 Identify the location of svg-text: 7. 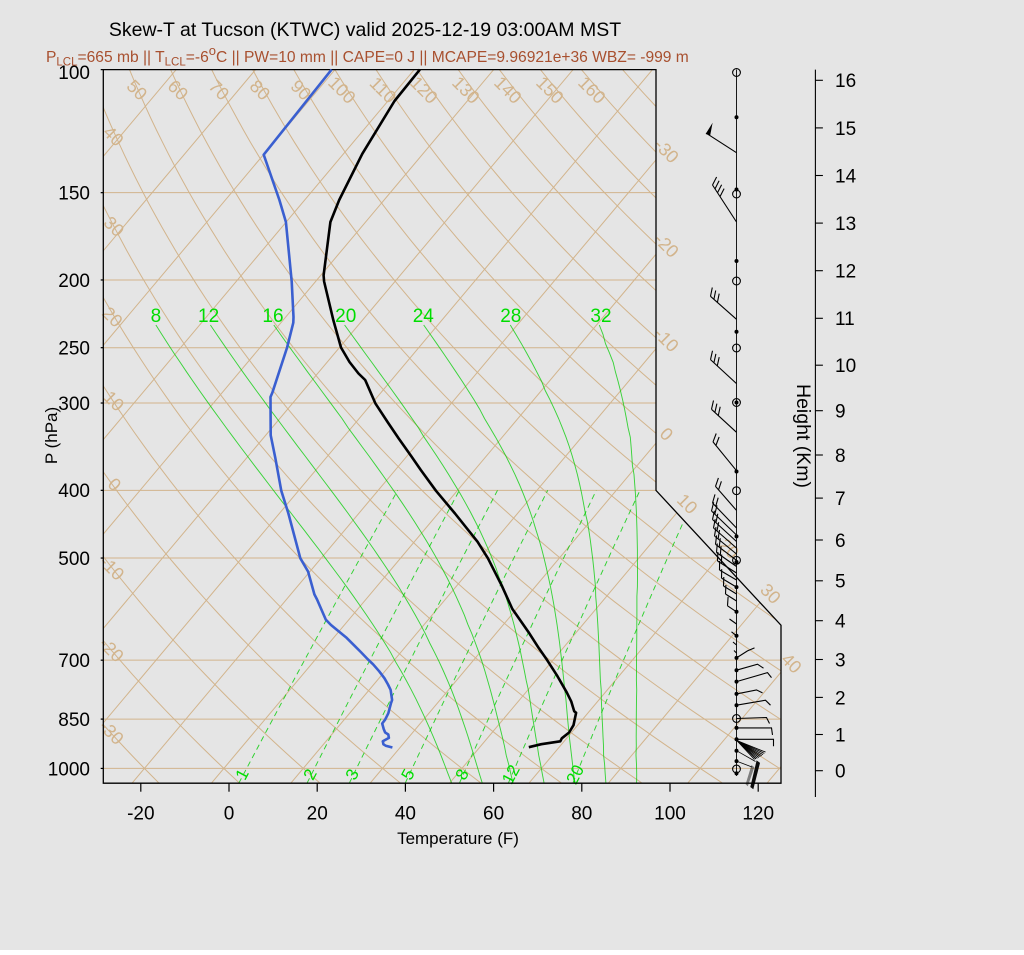
(840, 499).